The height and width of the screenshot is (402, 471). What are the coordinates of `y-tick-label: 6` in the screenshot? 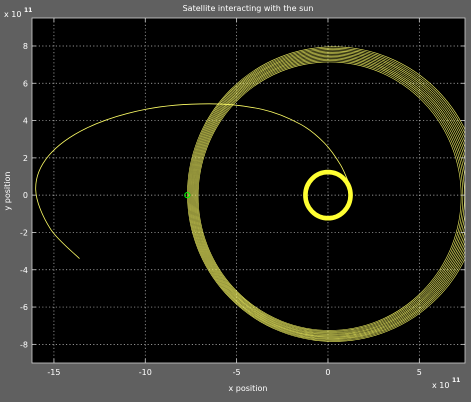 It's located at (25, 83).